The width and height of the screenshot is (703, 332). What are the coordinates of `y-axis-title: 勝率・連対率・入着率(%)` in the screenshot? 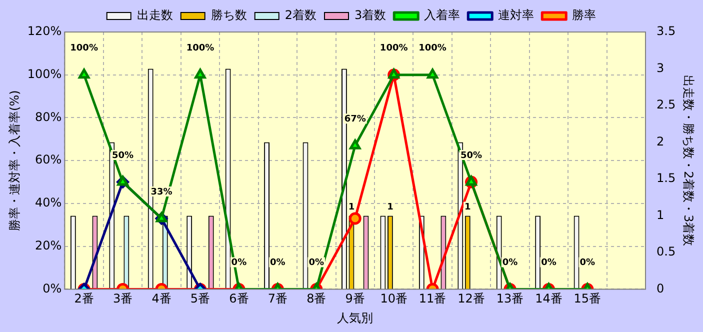 It's located at (14, 160).